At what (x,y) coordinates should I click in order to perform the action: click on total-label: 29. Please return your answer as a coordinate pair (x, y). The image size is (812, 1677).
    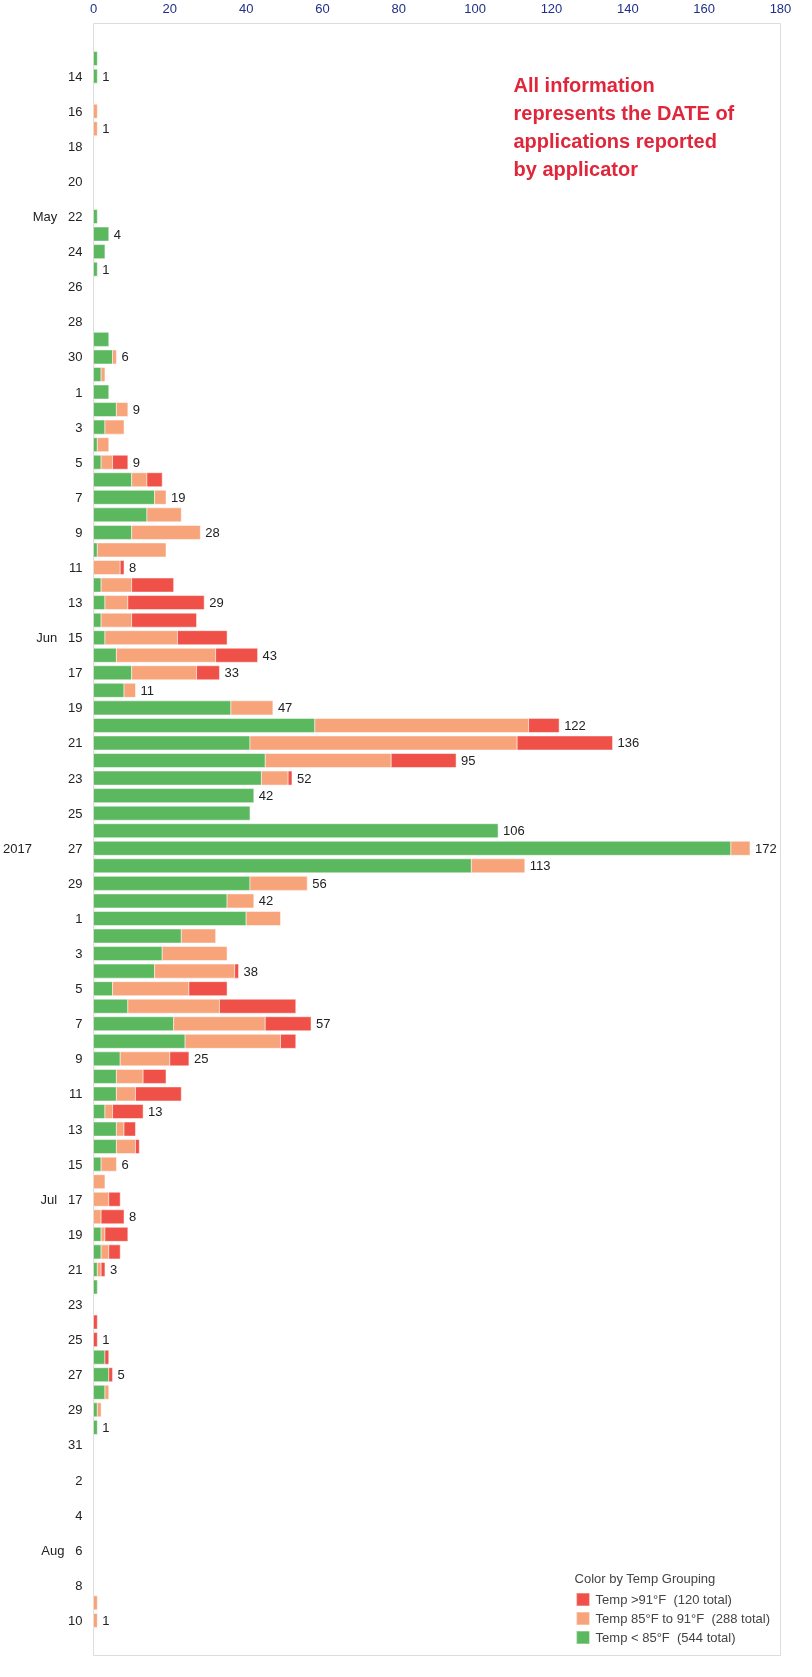
    Looking at the image, I should click on (216, 603).